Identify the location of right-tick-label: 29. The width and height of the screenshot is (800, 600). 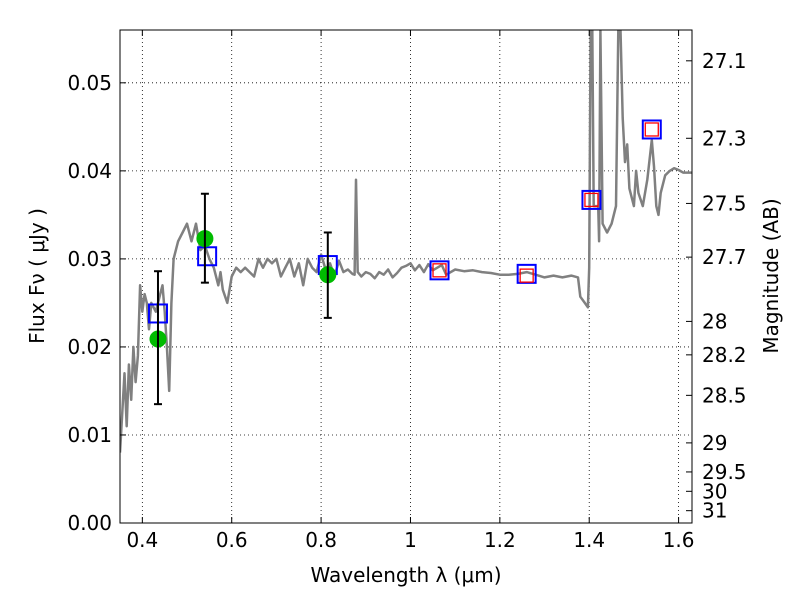
(714, 443).